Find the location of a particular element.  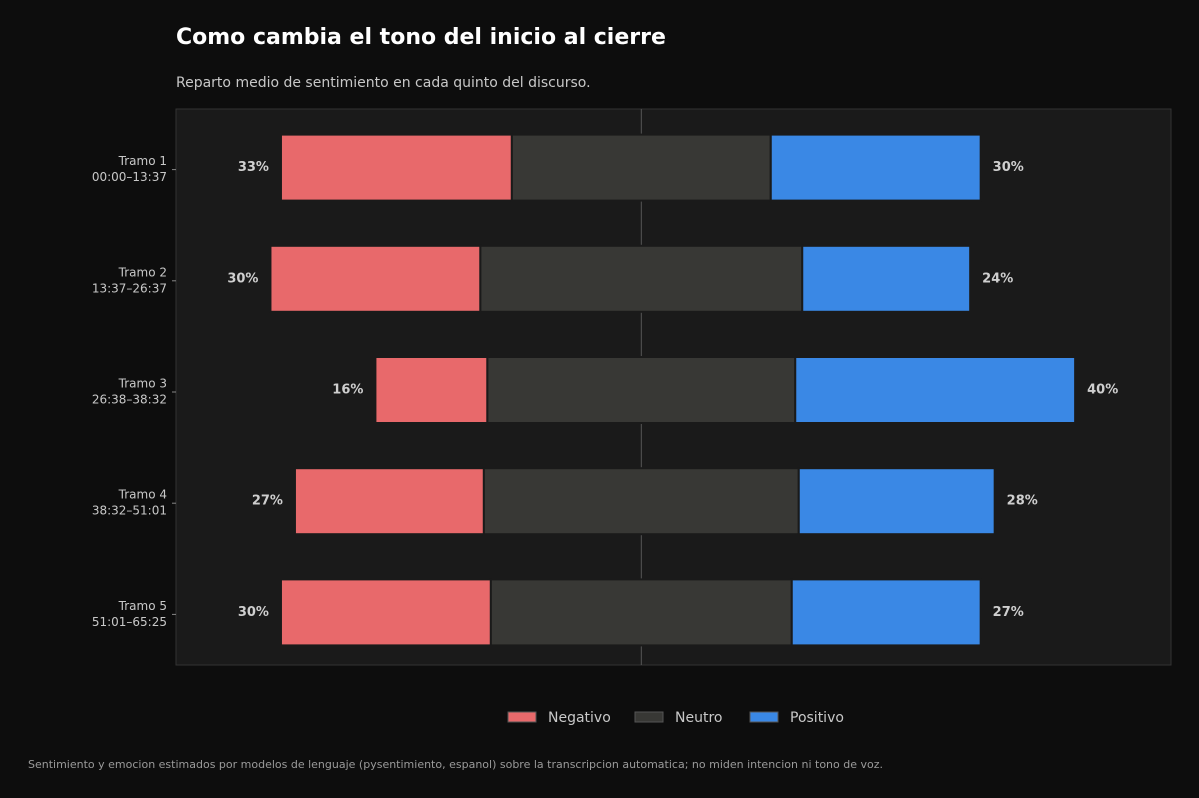

legend-label: Positivo is located at coordinates (817, 718).